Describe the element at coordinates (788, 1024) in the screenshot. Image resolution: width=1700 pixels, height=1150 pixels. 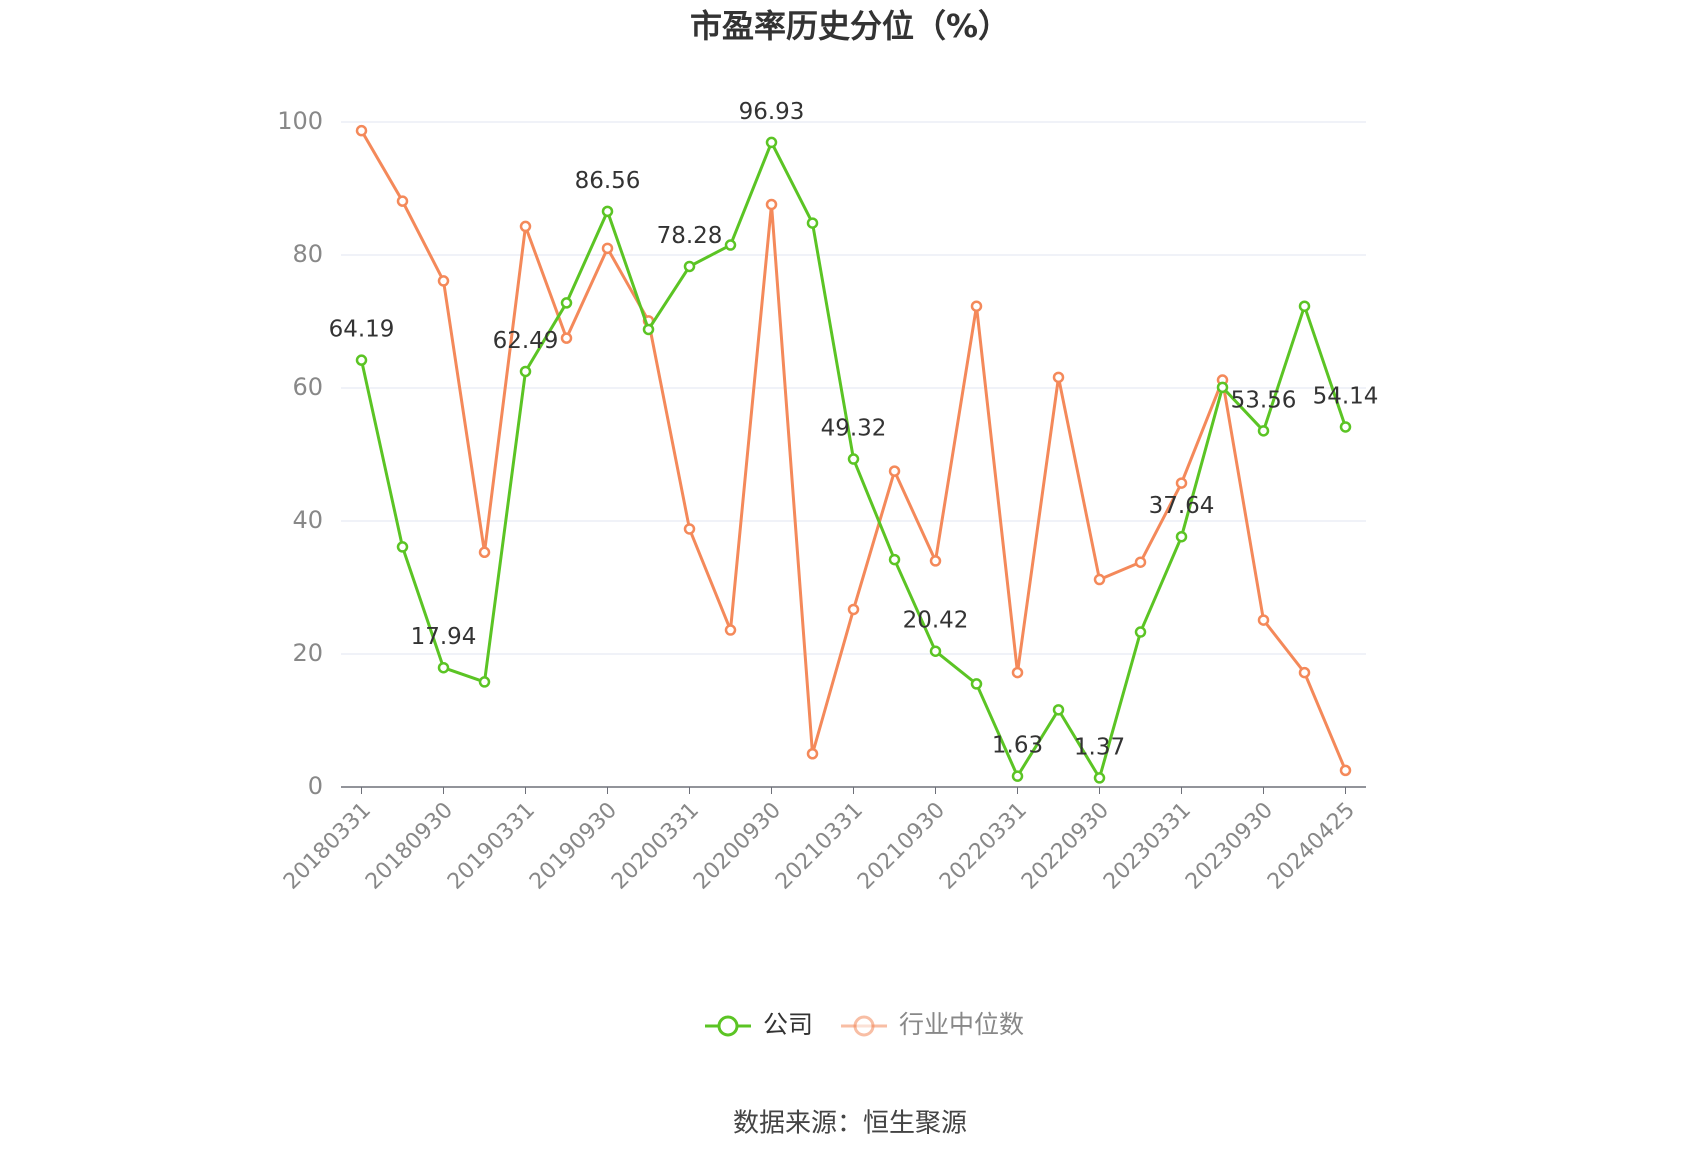
I see `legend-label: 公司` at that location.